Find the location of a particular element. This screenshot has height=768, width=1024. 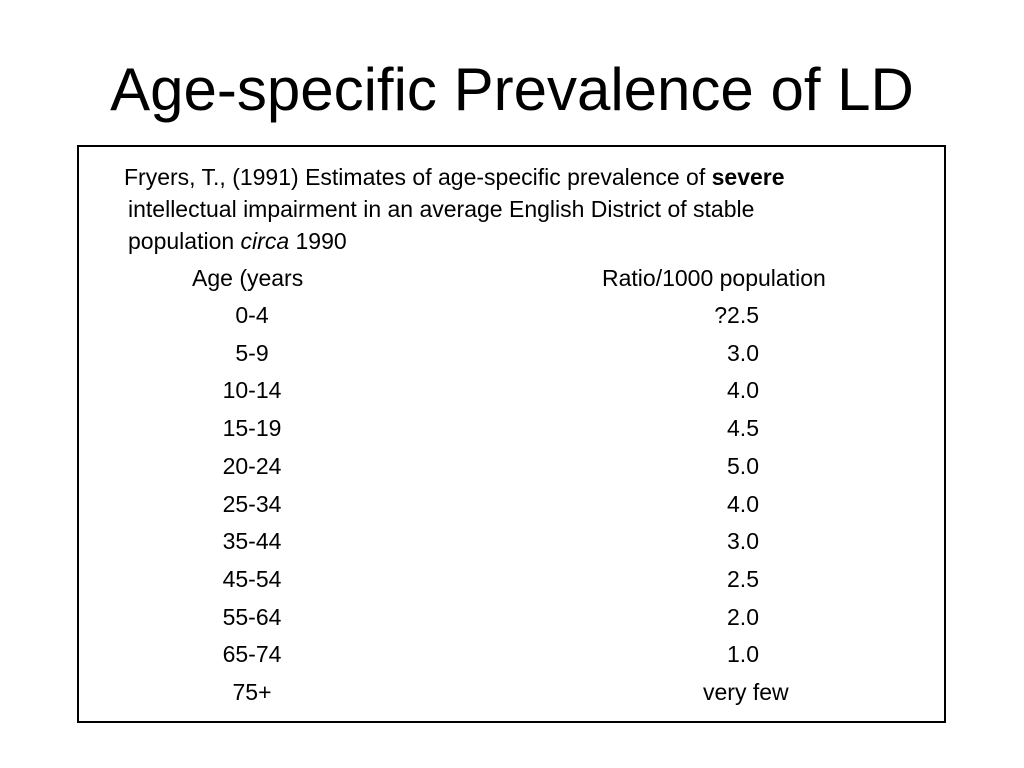

ratio-cell: very few is located at coordinates (746, 692).